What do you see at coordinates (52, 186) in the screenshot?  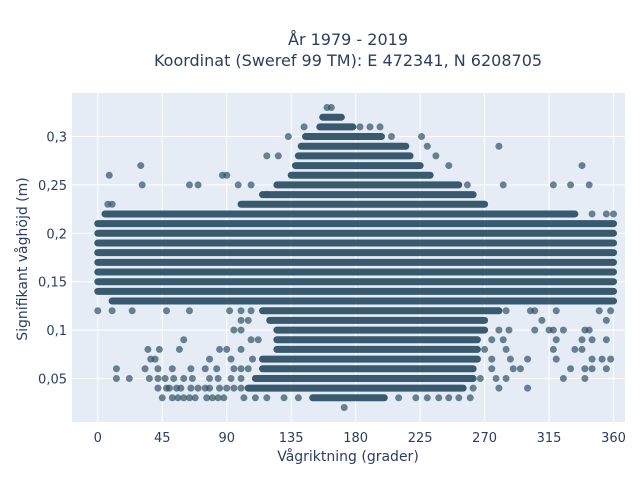 I see `y-tick-label: 0,25` at bounding box center [52, 186].